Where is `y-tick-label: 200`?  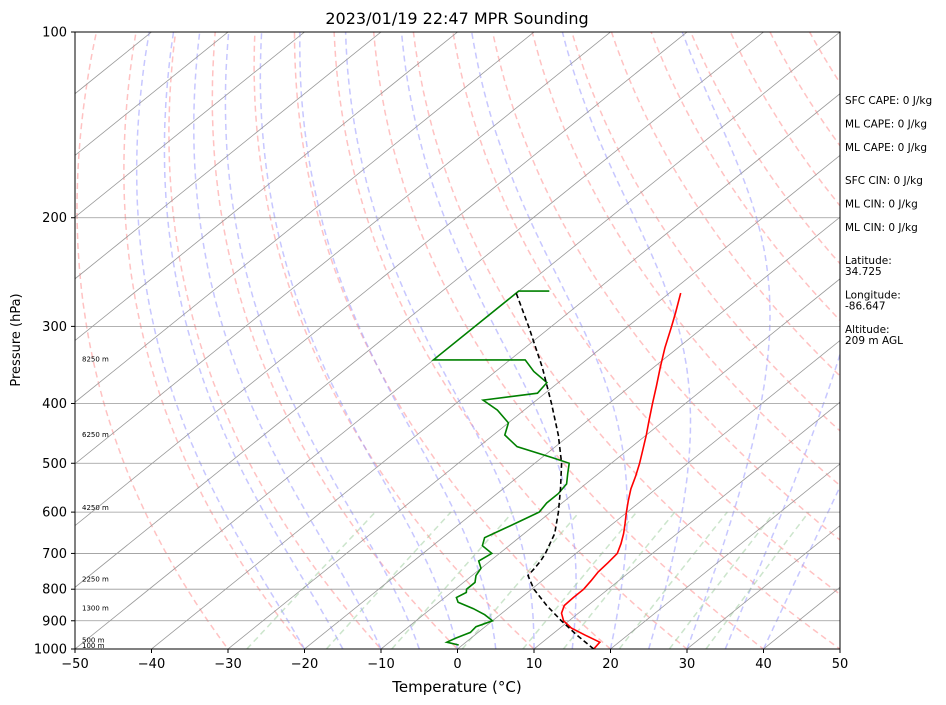
y-tick-label: 200 is located at coordinates (54, 218).